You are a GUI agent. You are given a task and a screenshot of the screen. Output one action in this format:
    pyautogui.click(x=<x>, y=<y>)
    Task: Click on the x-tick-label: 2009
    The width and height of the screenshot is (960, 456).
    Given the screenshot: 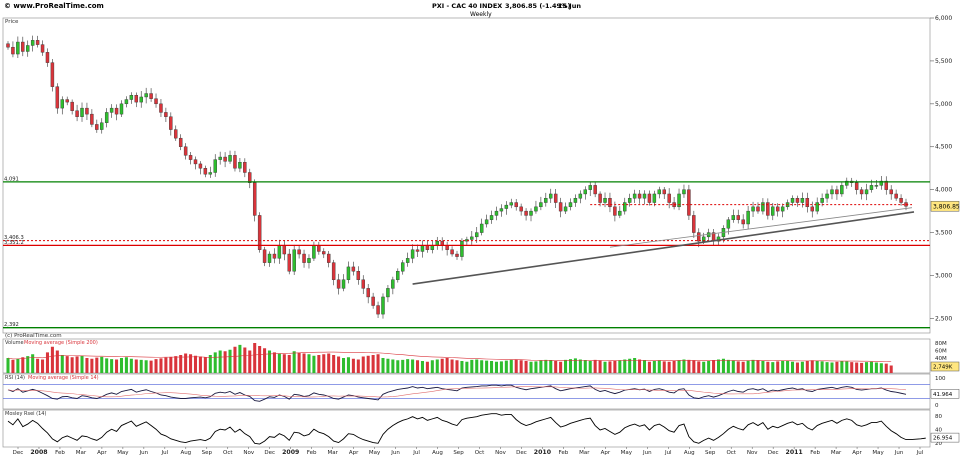 What is the action you would take?
    pyautogui.click(x=290, y=452)
    